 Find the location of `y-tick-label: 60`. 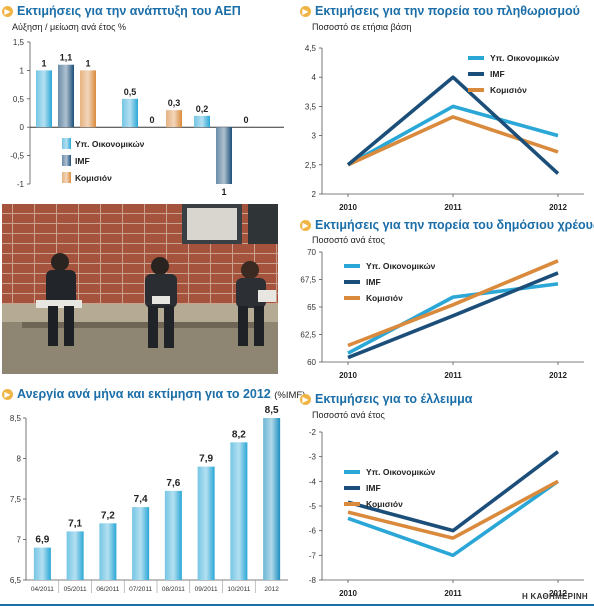

y-tick-label: 60 is located at coordinates (311, 362).